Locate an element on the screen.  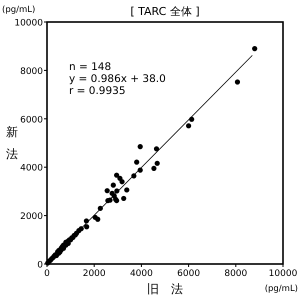
y-tick-label: 6000 is located at coordinates (32, 120).